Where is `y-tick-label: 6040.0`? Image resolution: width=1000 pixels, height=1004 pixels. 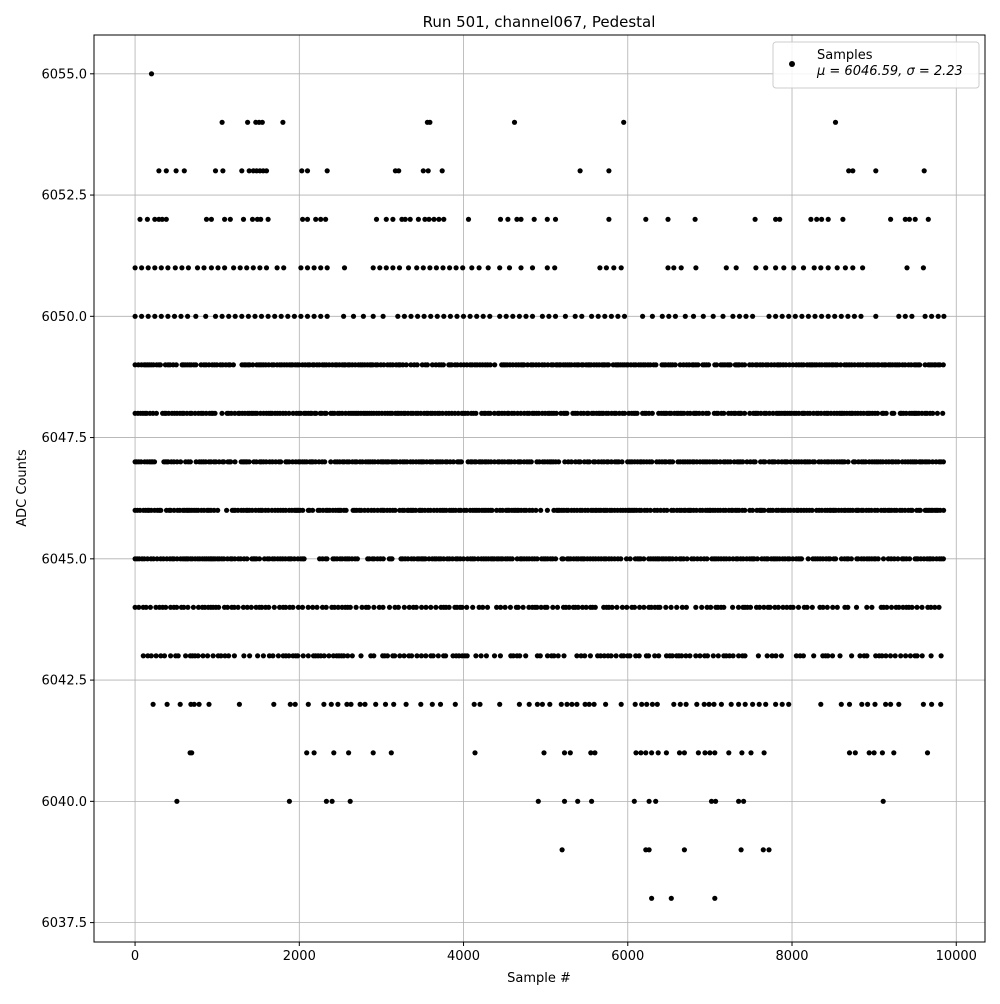
y-tick-label: 6040.0 is located at coordinates (65, 802).